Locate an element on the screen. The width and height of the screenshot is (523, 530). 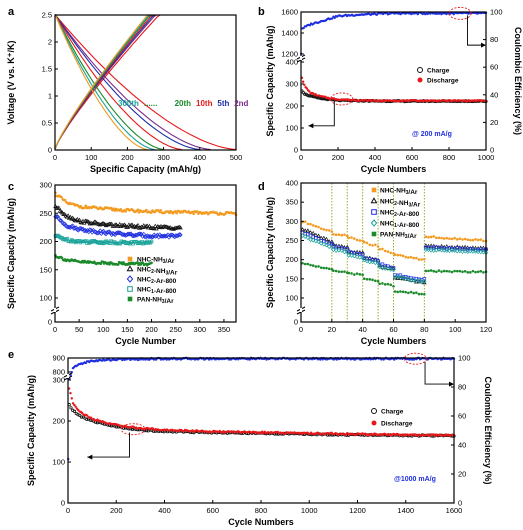
a-cycle-label: 2nd is located at coordinates (241, 103).